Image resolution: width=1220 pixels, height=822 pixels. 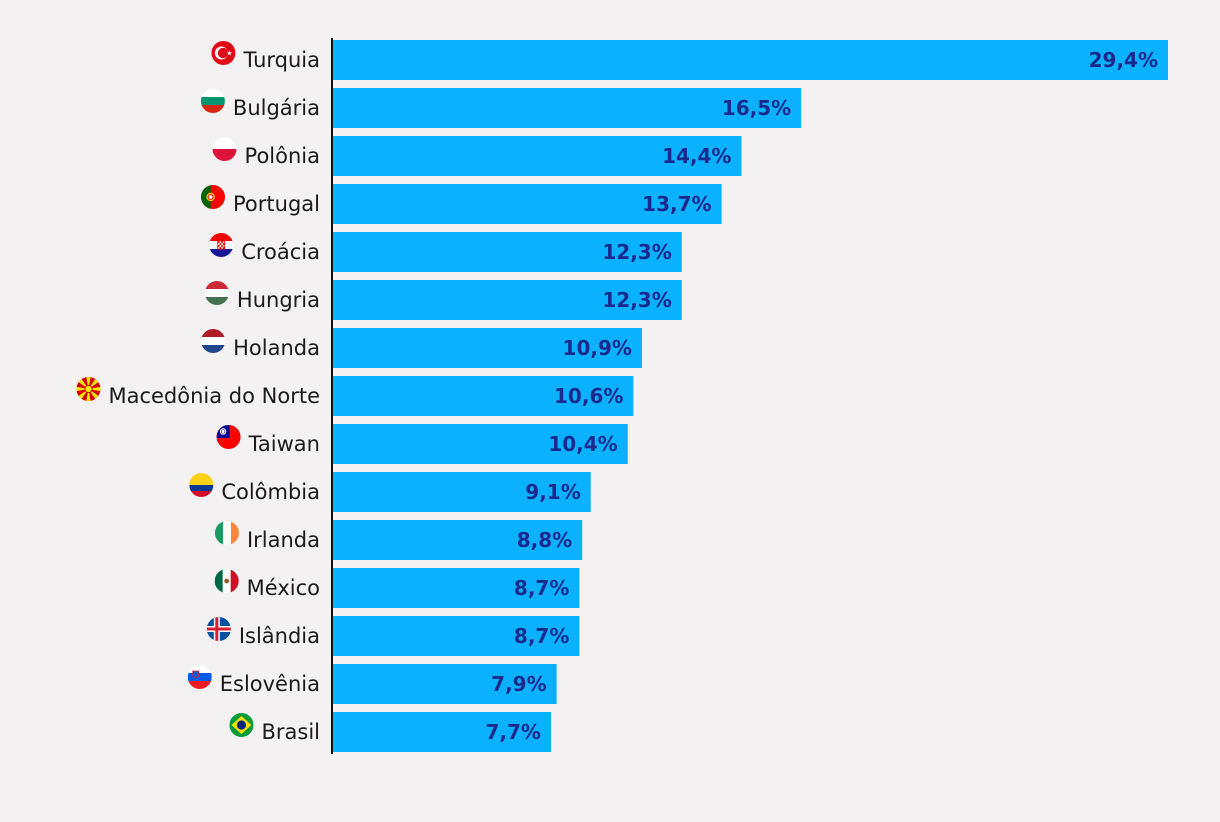 What do you see at coordinates (507, 300) in the screenshot?
I see `bar-hungria` at bounding box center [507, 300].